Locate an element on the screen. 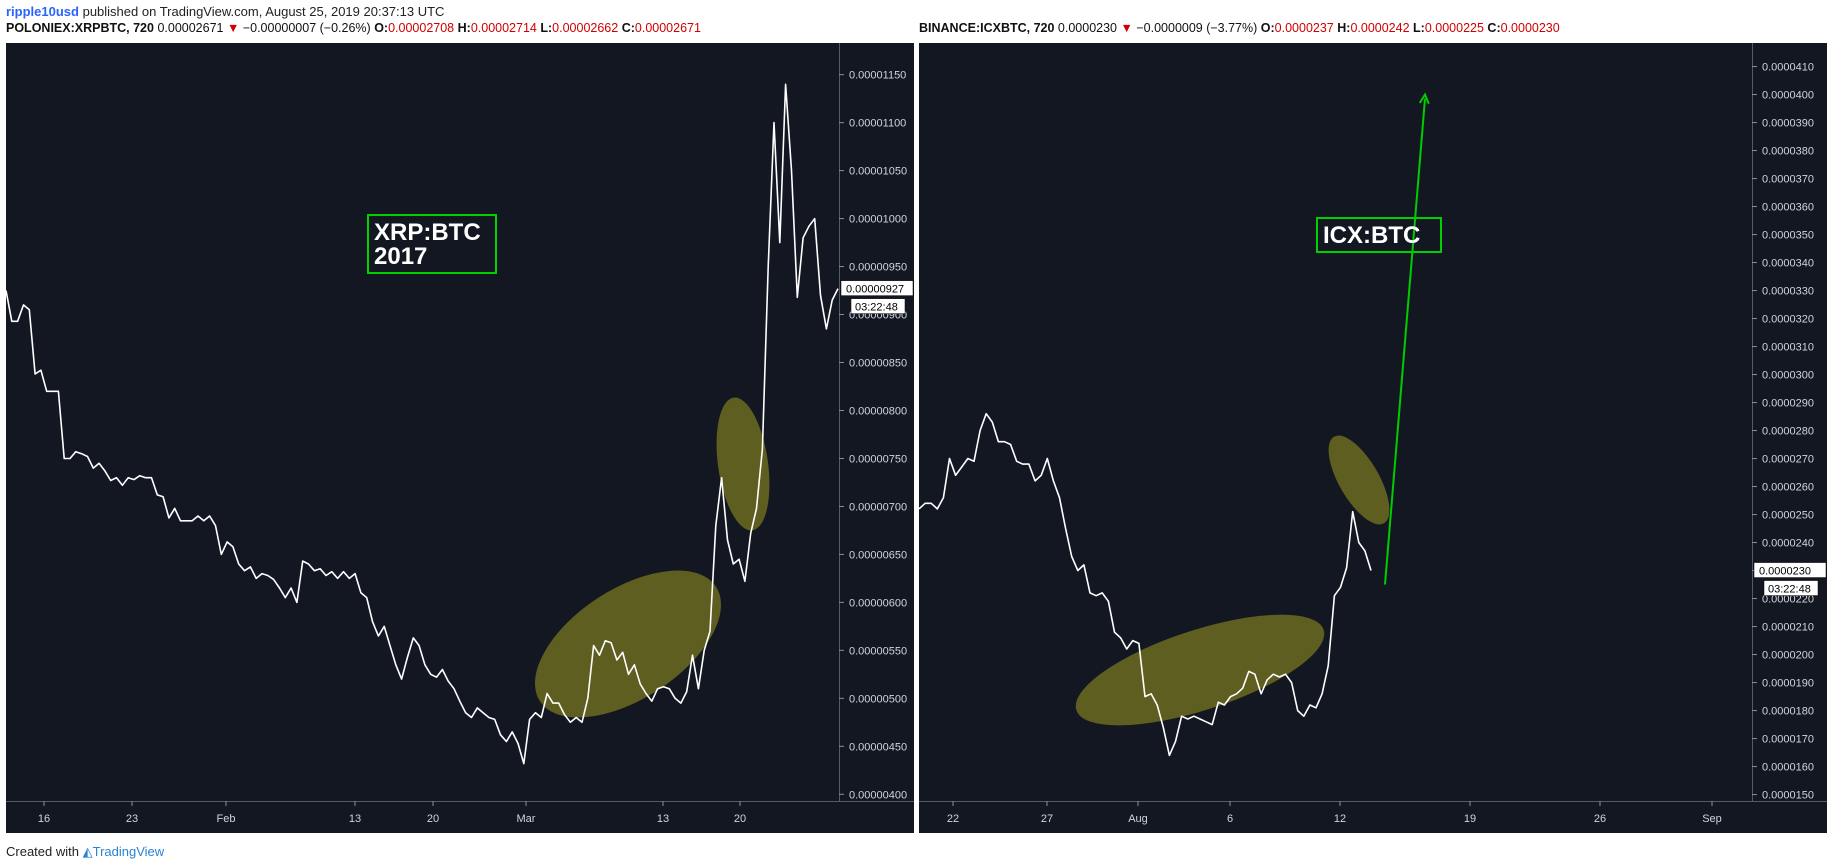 The height and width of the screenshot is (868, 1833). y-tick-label: 0.00001150 is located at coordinates (877, 76).